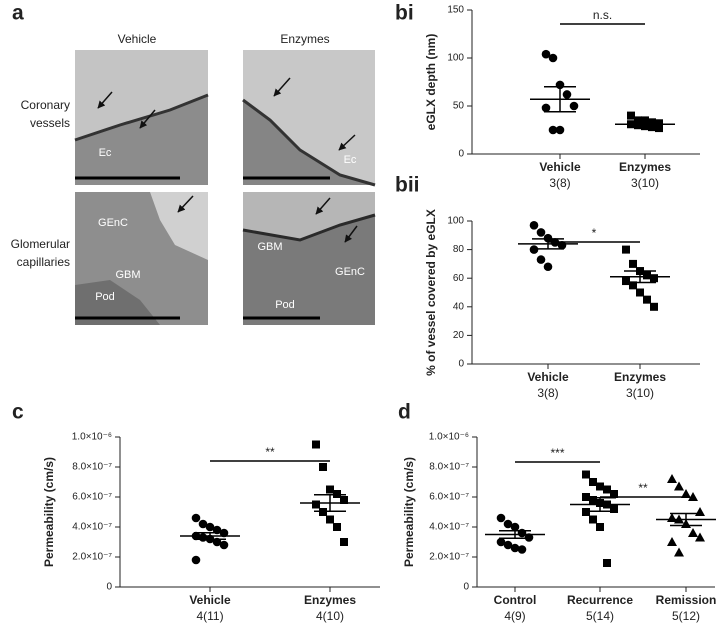 The width and height of the screenshot is (719, 627). What do you see at coordinates (514, 616) in the screenshot?
I see `group-label: 4(9)` at bounding box center [514, 616].